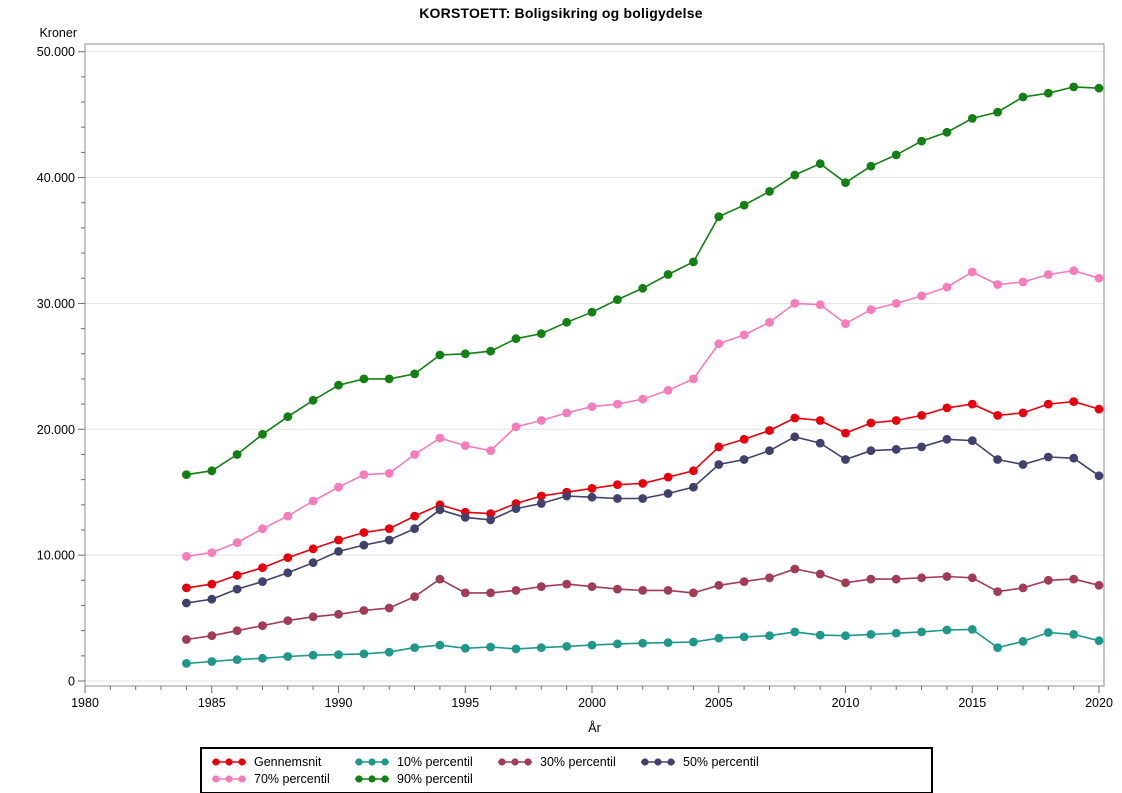 The height and width of the screenshot is (793, 1122). What do you see at coordinates (719, 703) in the screenshot?
I see `x-tick-label: 2005` at bounding box center [719, 703].